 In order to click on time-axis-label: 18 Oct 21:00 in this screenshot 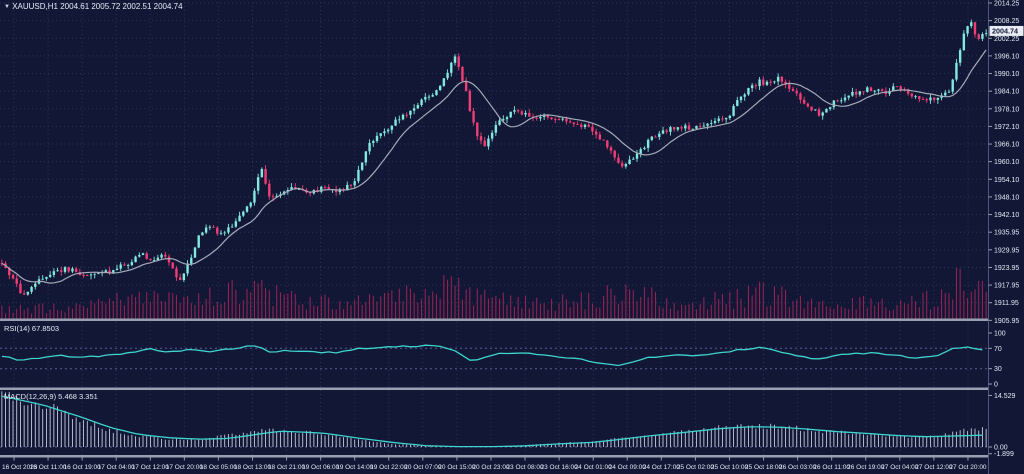, I will do `click(287, 467)`.